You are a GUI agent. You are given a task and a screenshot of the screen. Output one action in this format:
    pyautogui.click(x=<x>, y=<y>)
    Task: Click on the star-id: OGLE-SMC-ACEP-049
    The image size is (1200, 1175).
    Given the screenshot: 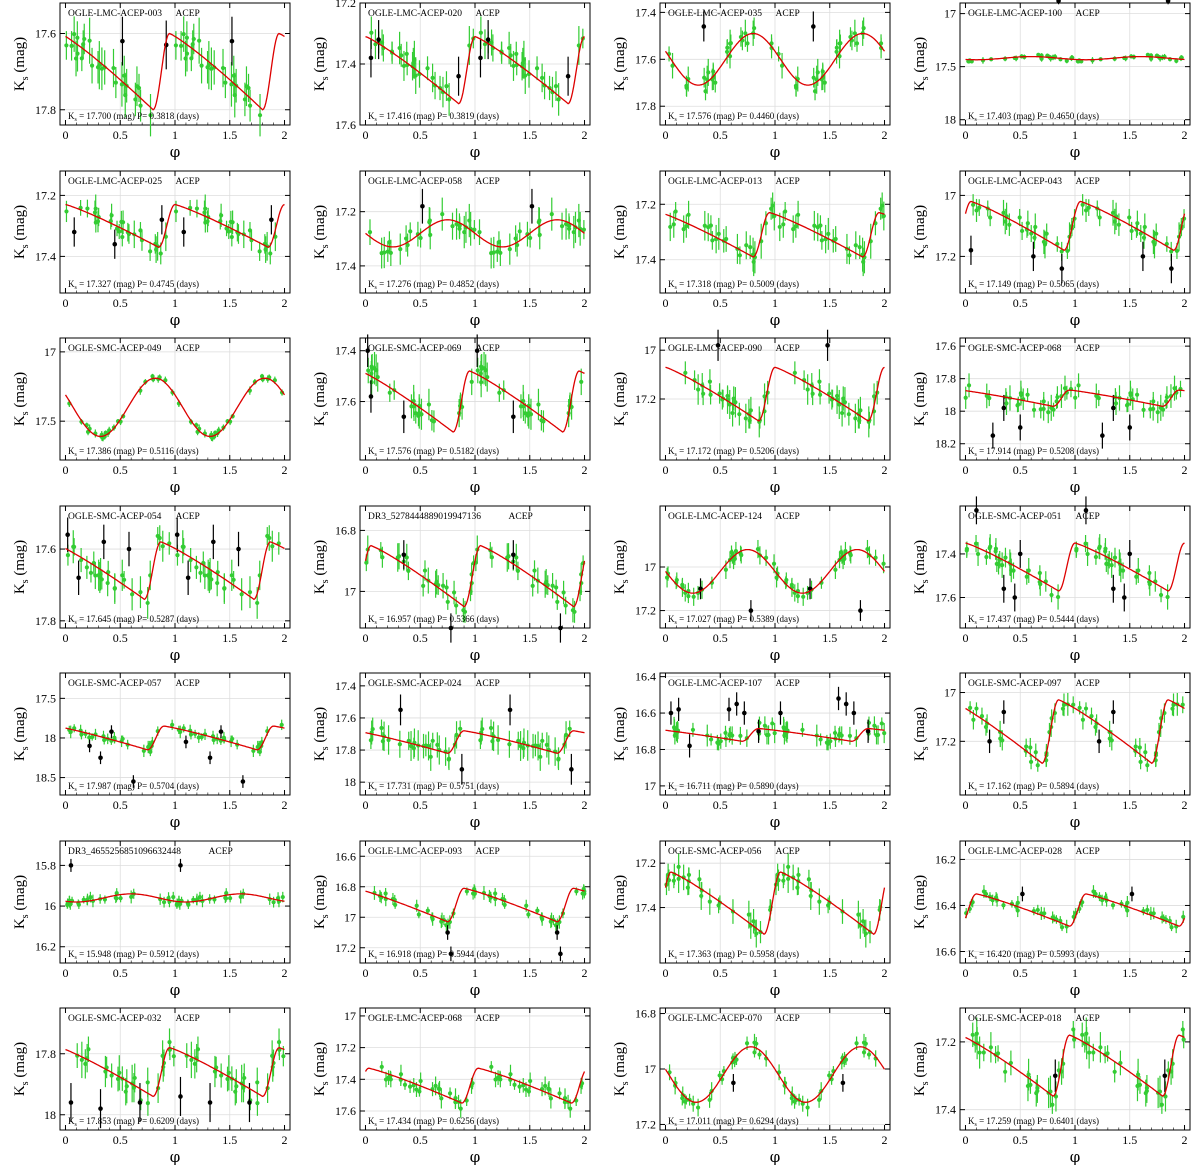 What is the action you would take?
    pyautogui.click(x=115, y=349)
    